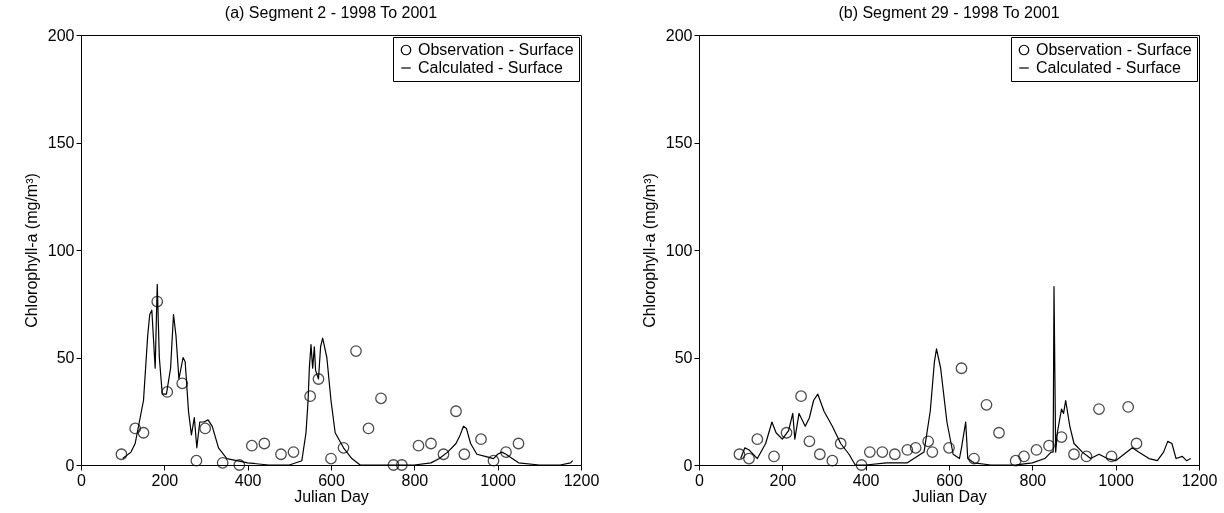 Image resolution: width=1224 pixels, height=513 pixels. I want to click on chart-title: (b) Segment 29 - 1998 To 2001, so click(949, 12).